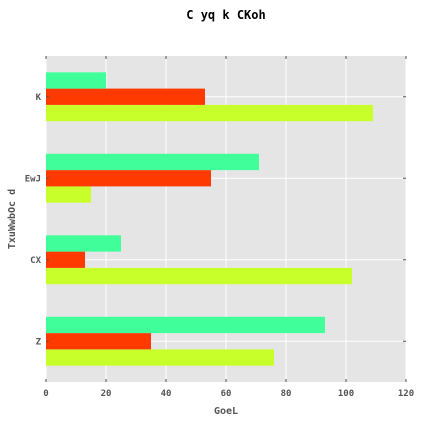 This screenshot has width=424, height=424. I want to click on y-tick-label: K, so click(39, 98).